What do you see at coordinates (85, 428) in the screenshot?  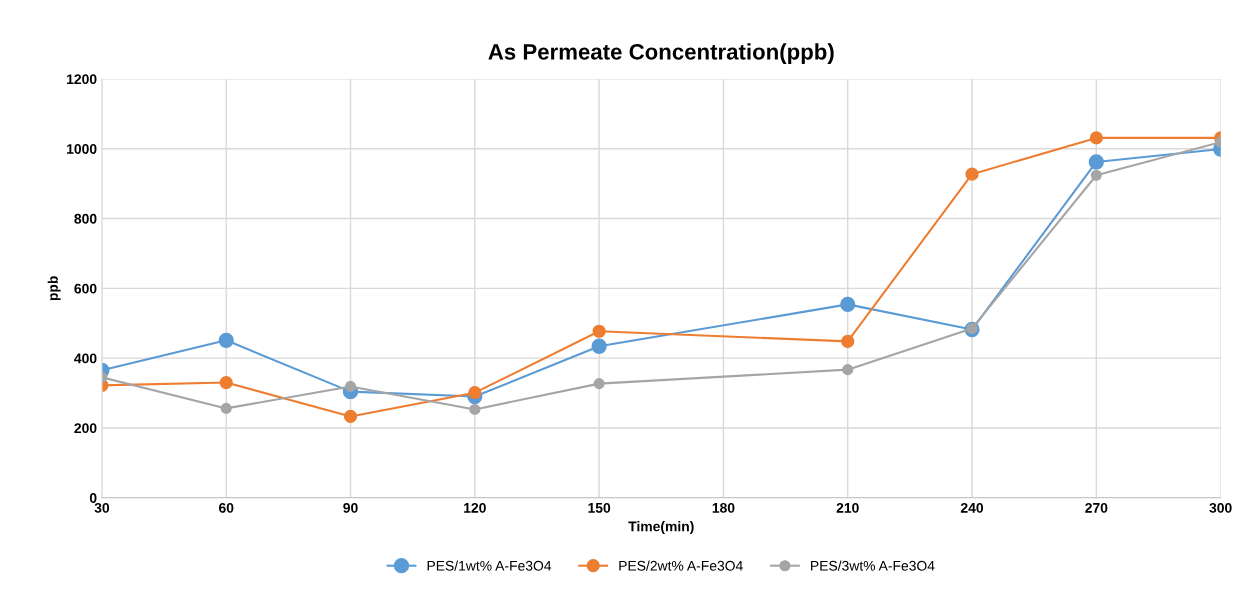 I see `y-tick-label: 200` at bounding box center [85, 428].